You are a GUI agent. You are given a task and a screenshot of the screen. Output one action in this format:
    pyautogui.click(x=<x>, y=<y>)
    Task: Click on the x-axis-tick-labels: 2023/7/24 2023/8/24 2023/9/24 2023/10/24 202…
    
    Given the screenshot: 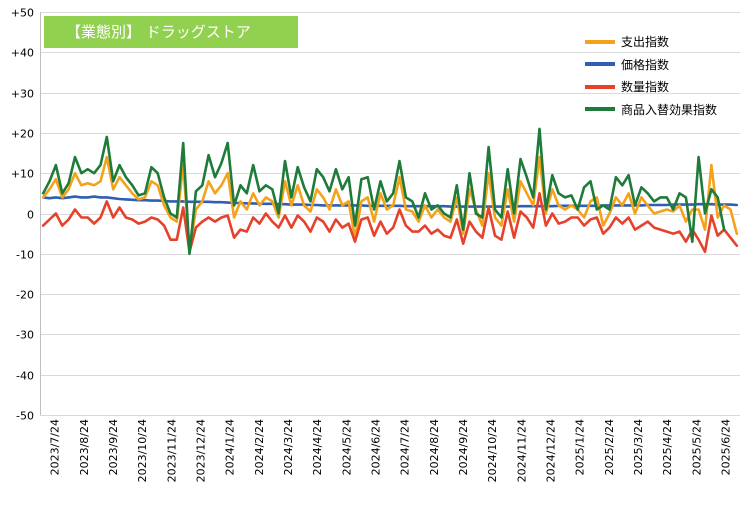 What is the action you would take?
    pyautogui.click(x=391, y=450)
    